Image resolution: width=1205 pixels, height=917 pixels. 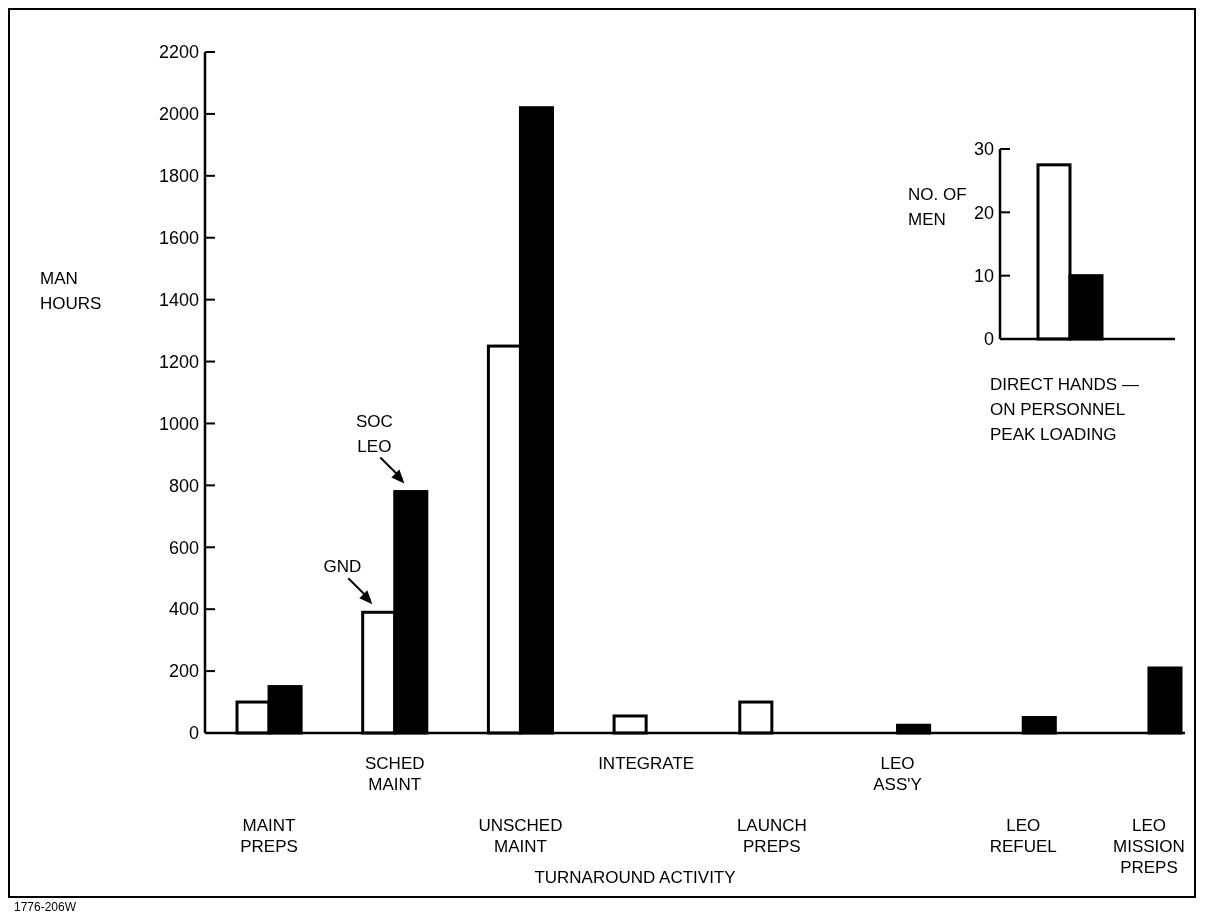 What do you see at coordinates (1149, 846) in the screenshot?
I see `x-tick-label: LEO MISSION PREPS` at bounding box center [1149, 846].